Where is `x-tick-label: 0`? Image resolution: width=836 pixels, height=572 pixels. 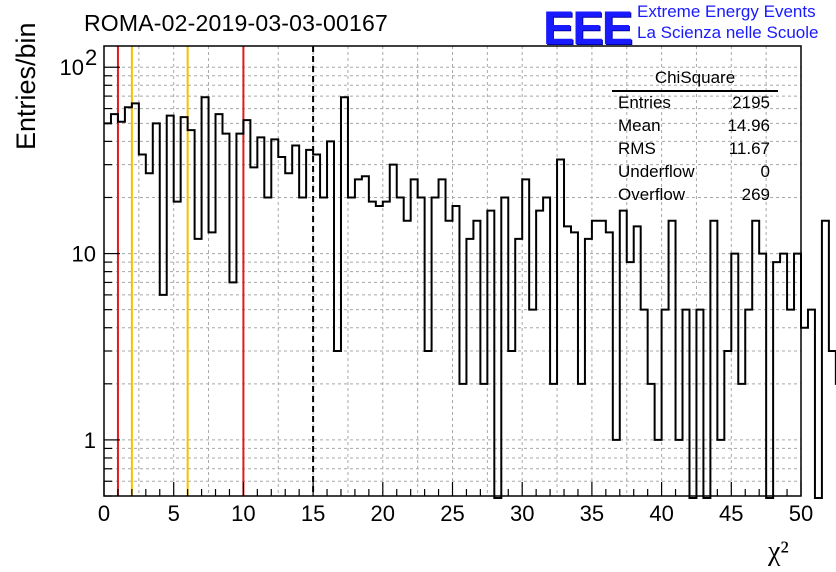
x-tick-label: 0 is located at coordinates (104, 513).